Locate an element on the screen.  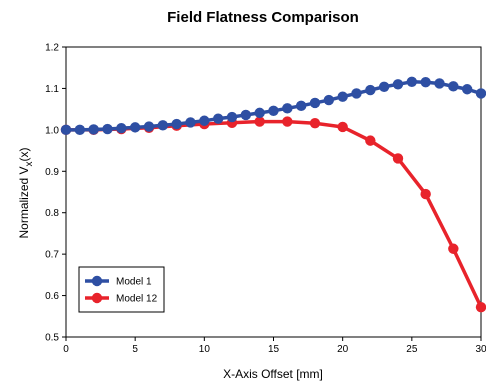
y-tick-label: 0.6 is located at coordinates (52, 296).